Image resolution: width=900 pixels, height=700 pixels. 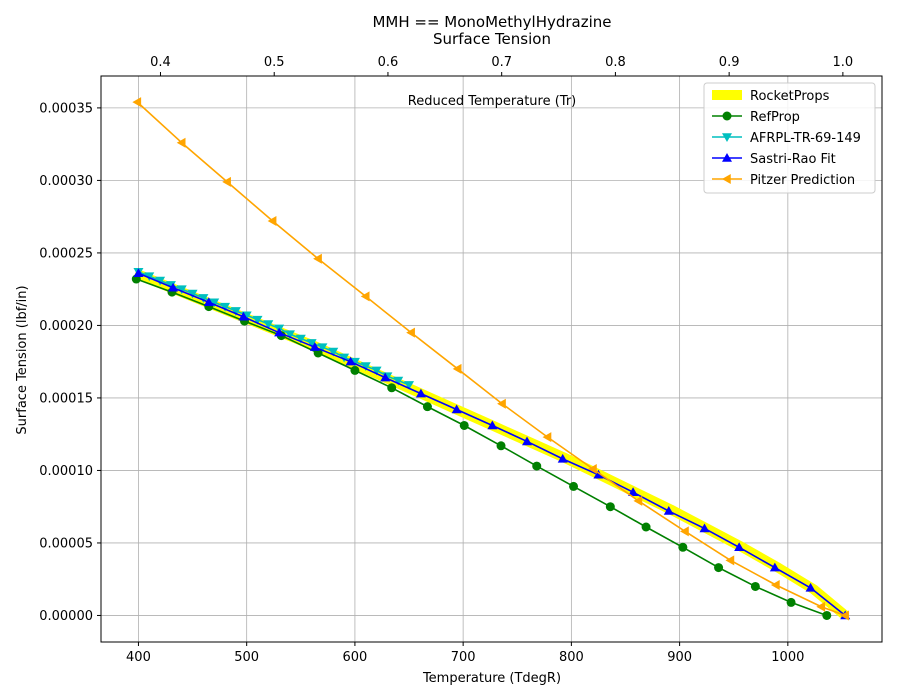 I want to click on chart-subtitle: Surface Tension, so click(x=492, y=39).